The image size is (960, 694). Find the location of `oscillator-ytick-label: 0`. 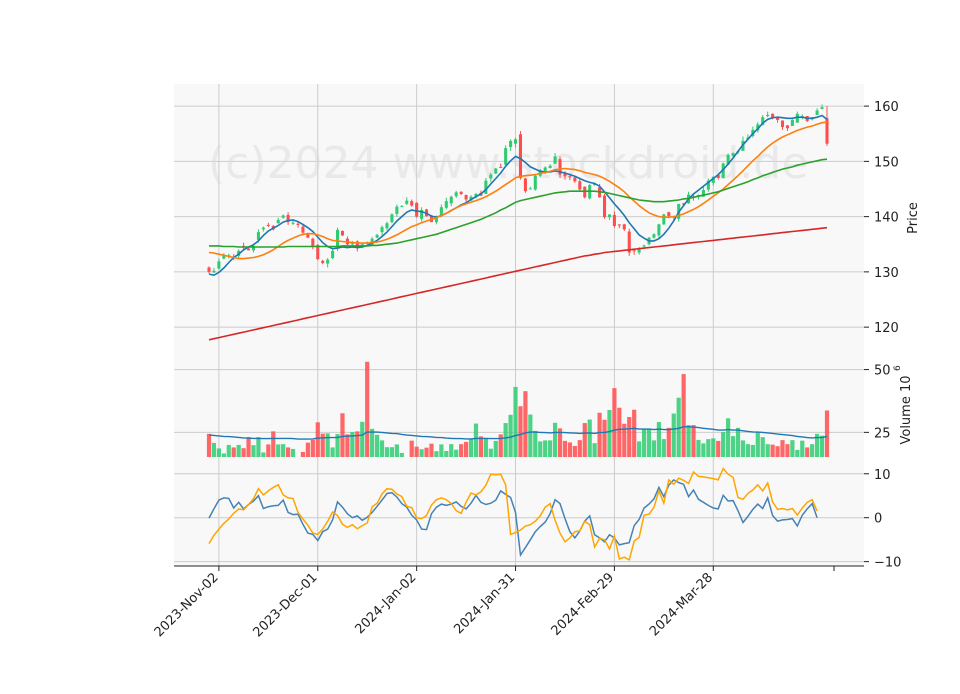

oscillator-ytick-label: 0 is located at coordinates (878, 519).